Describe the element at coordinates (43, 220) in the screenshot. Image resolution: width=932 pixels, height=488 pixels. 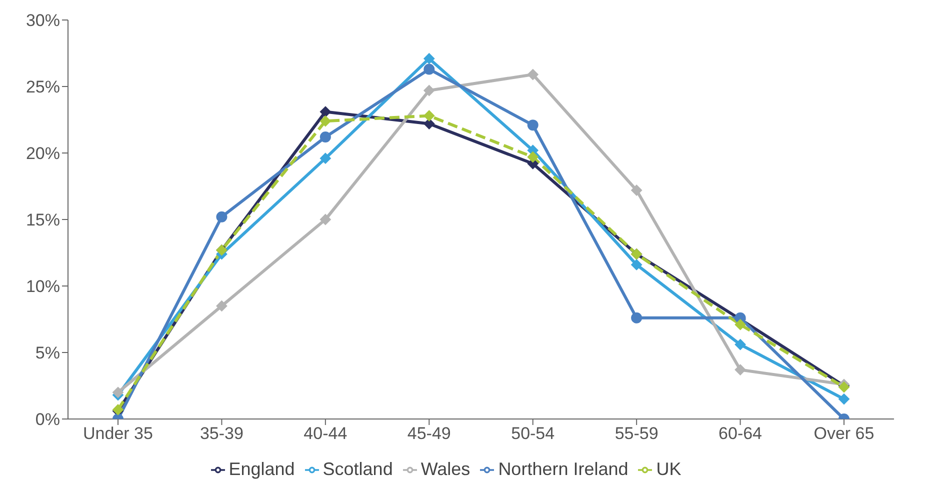
I see `y-tick-label: 15%` at that location.